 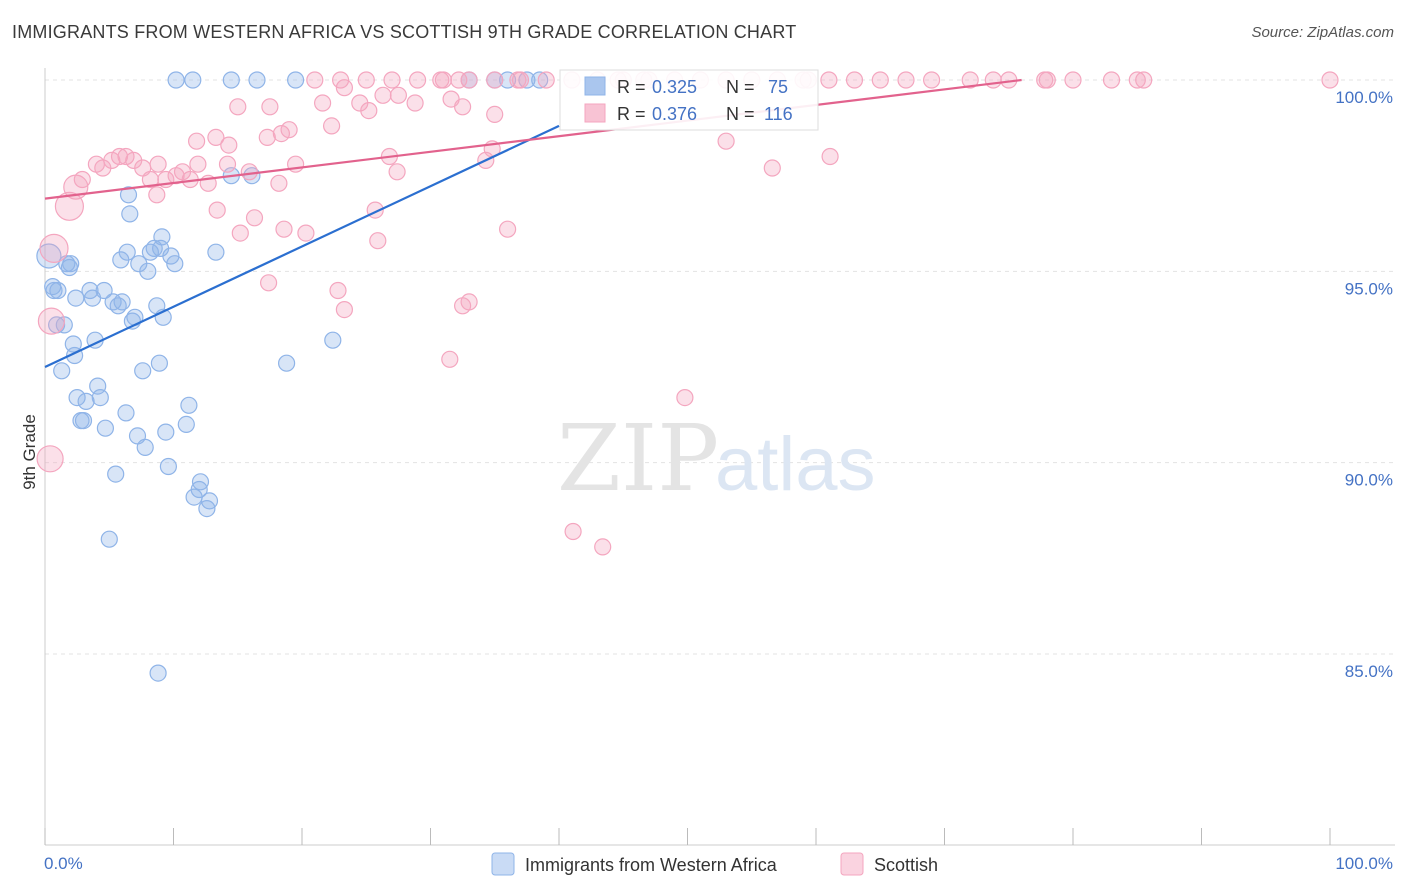 I want to click on watermark: ZIP atlas, so click(x=716, y=458).